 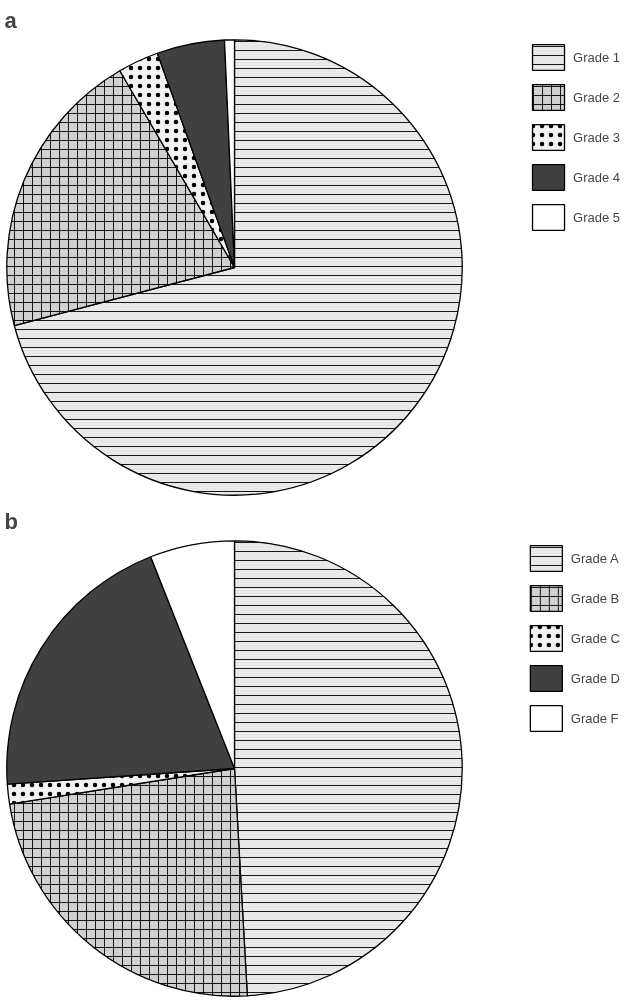 What do you see at coordinates (11, 521) in the screenshot?
I see `chart-title: b` at bounding box center [11, 521].